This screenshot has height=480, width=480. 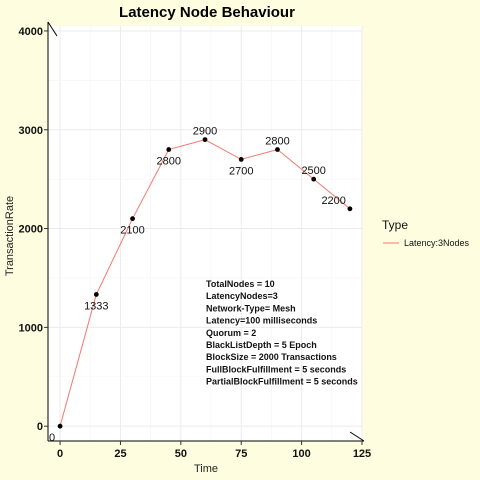 I want to click on y-tick-label: 0, so click(x=40, y=427).